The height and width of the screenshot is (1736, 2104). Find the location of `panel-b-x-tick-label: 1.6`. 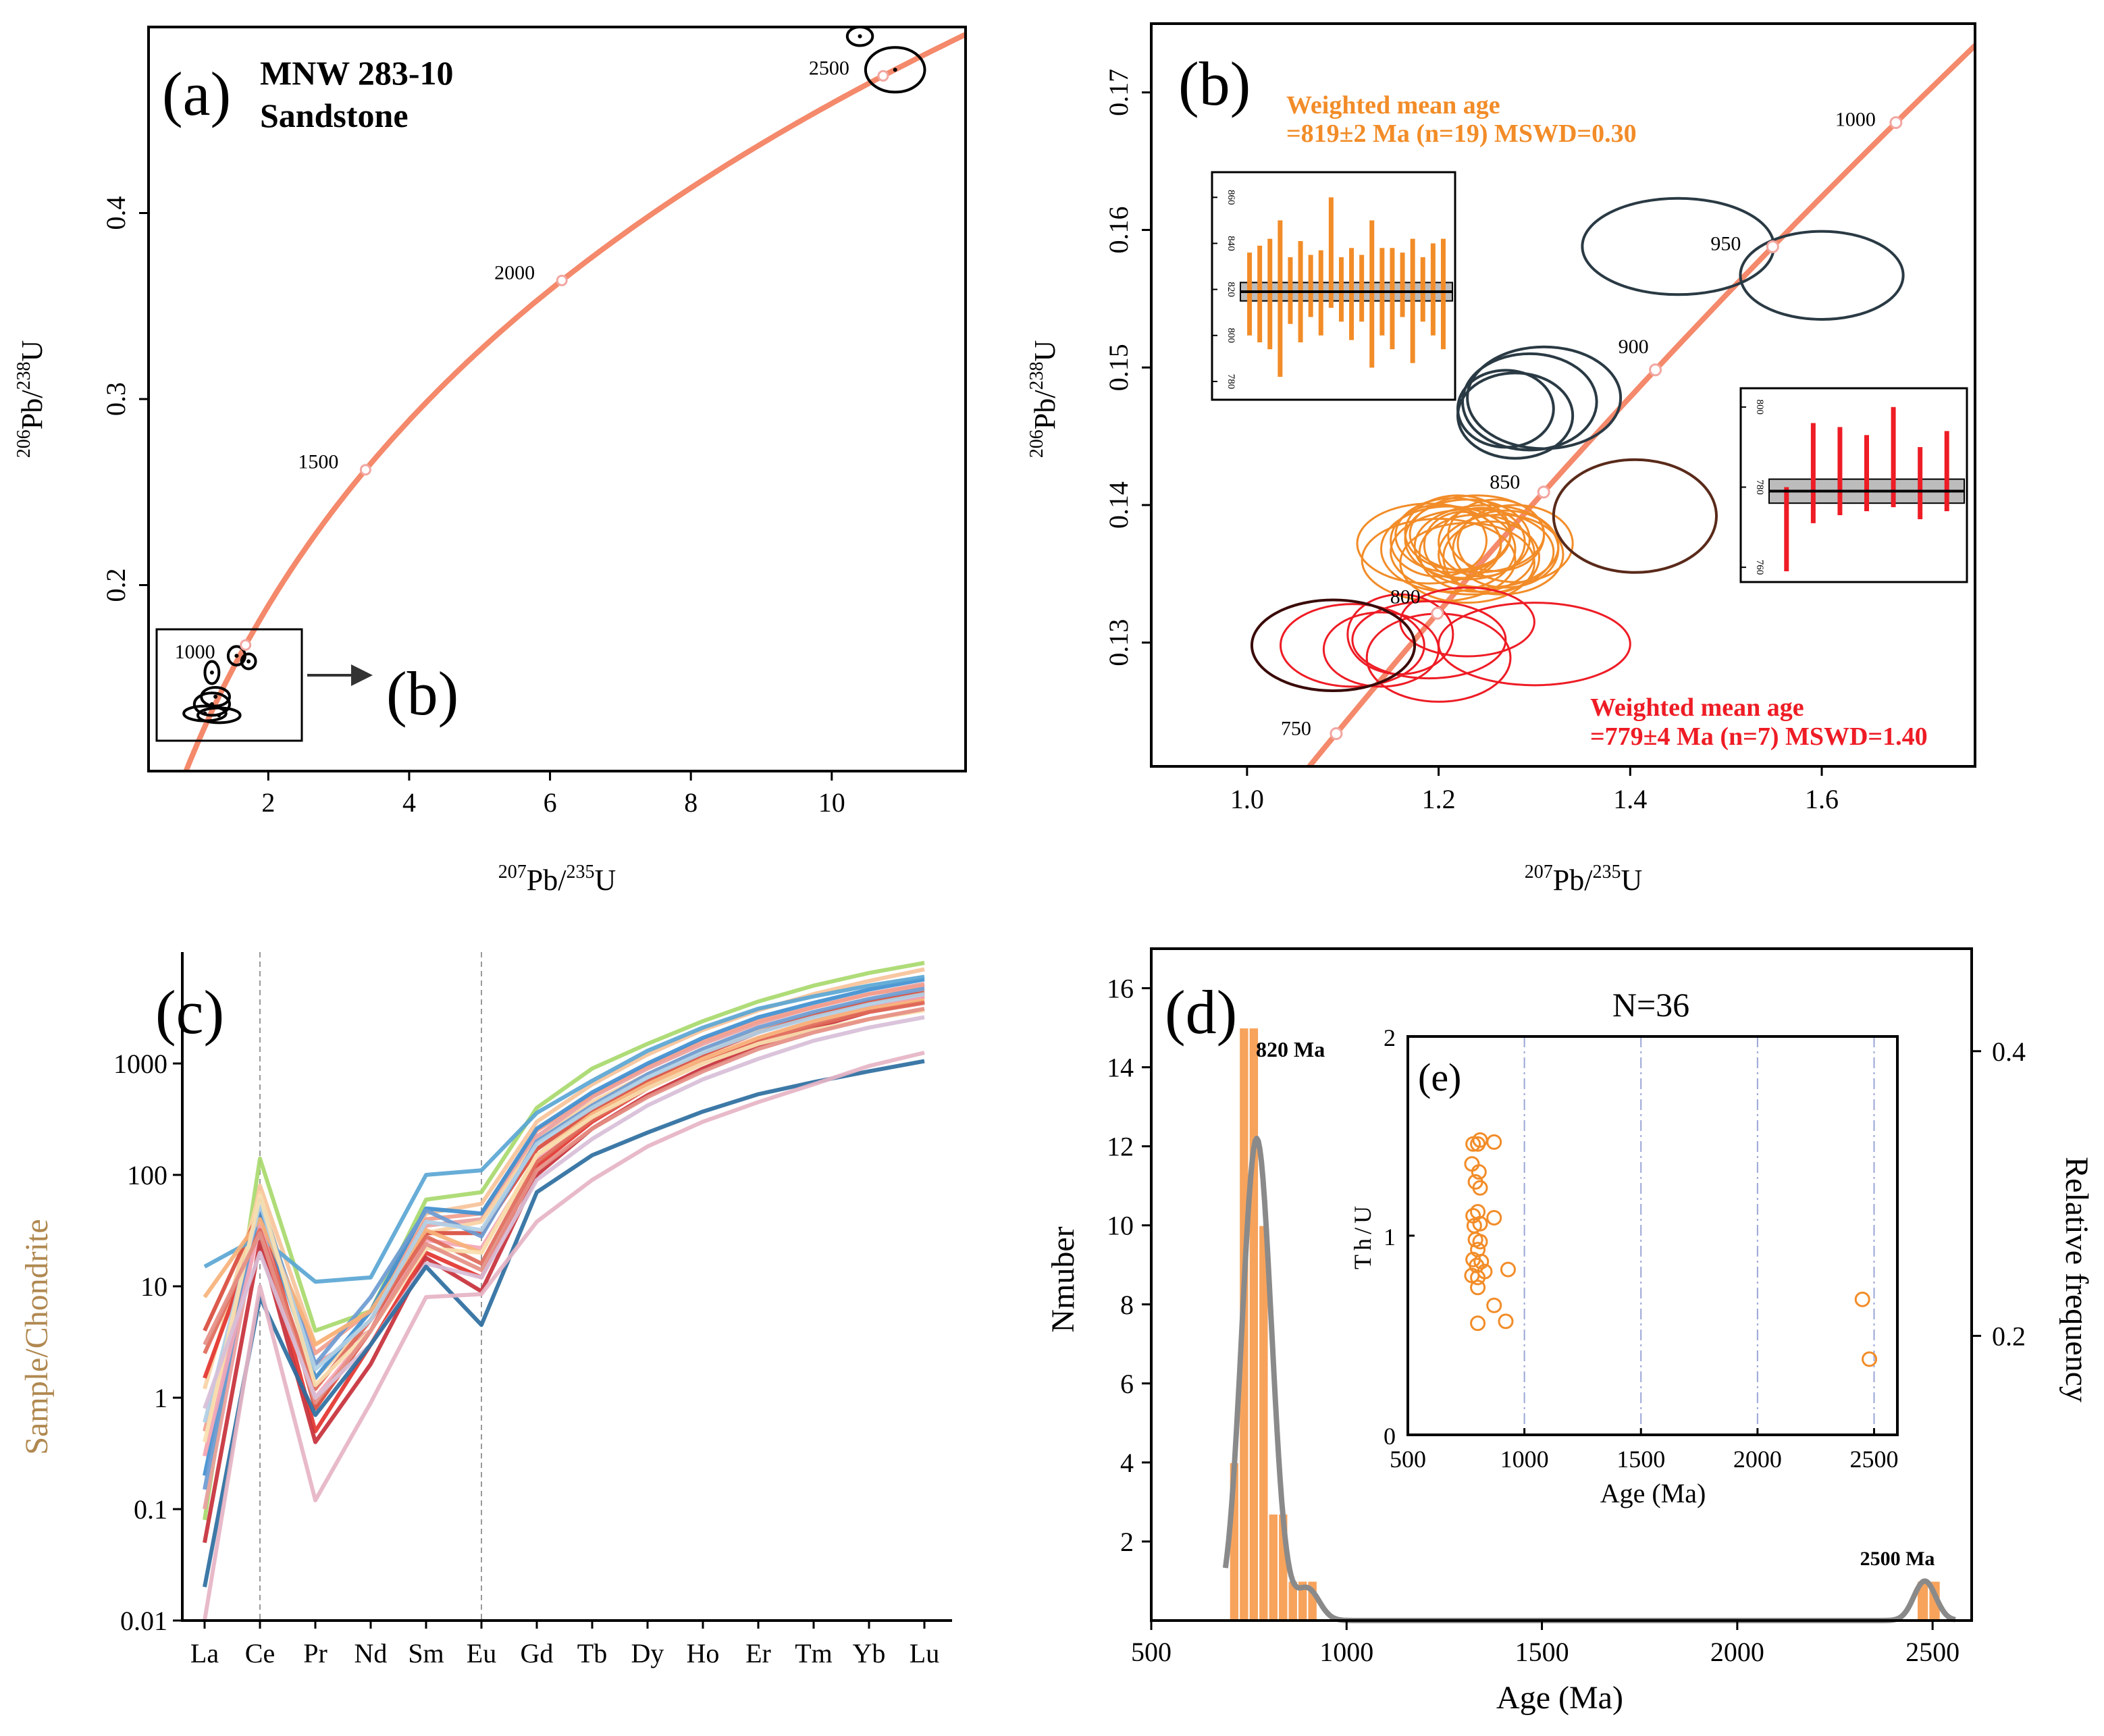

panel-b-x-tick-label: 1.6 is located at coordinates (1822, 799).